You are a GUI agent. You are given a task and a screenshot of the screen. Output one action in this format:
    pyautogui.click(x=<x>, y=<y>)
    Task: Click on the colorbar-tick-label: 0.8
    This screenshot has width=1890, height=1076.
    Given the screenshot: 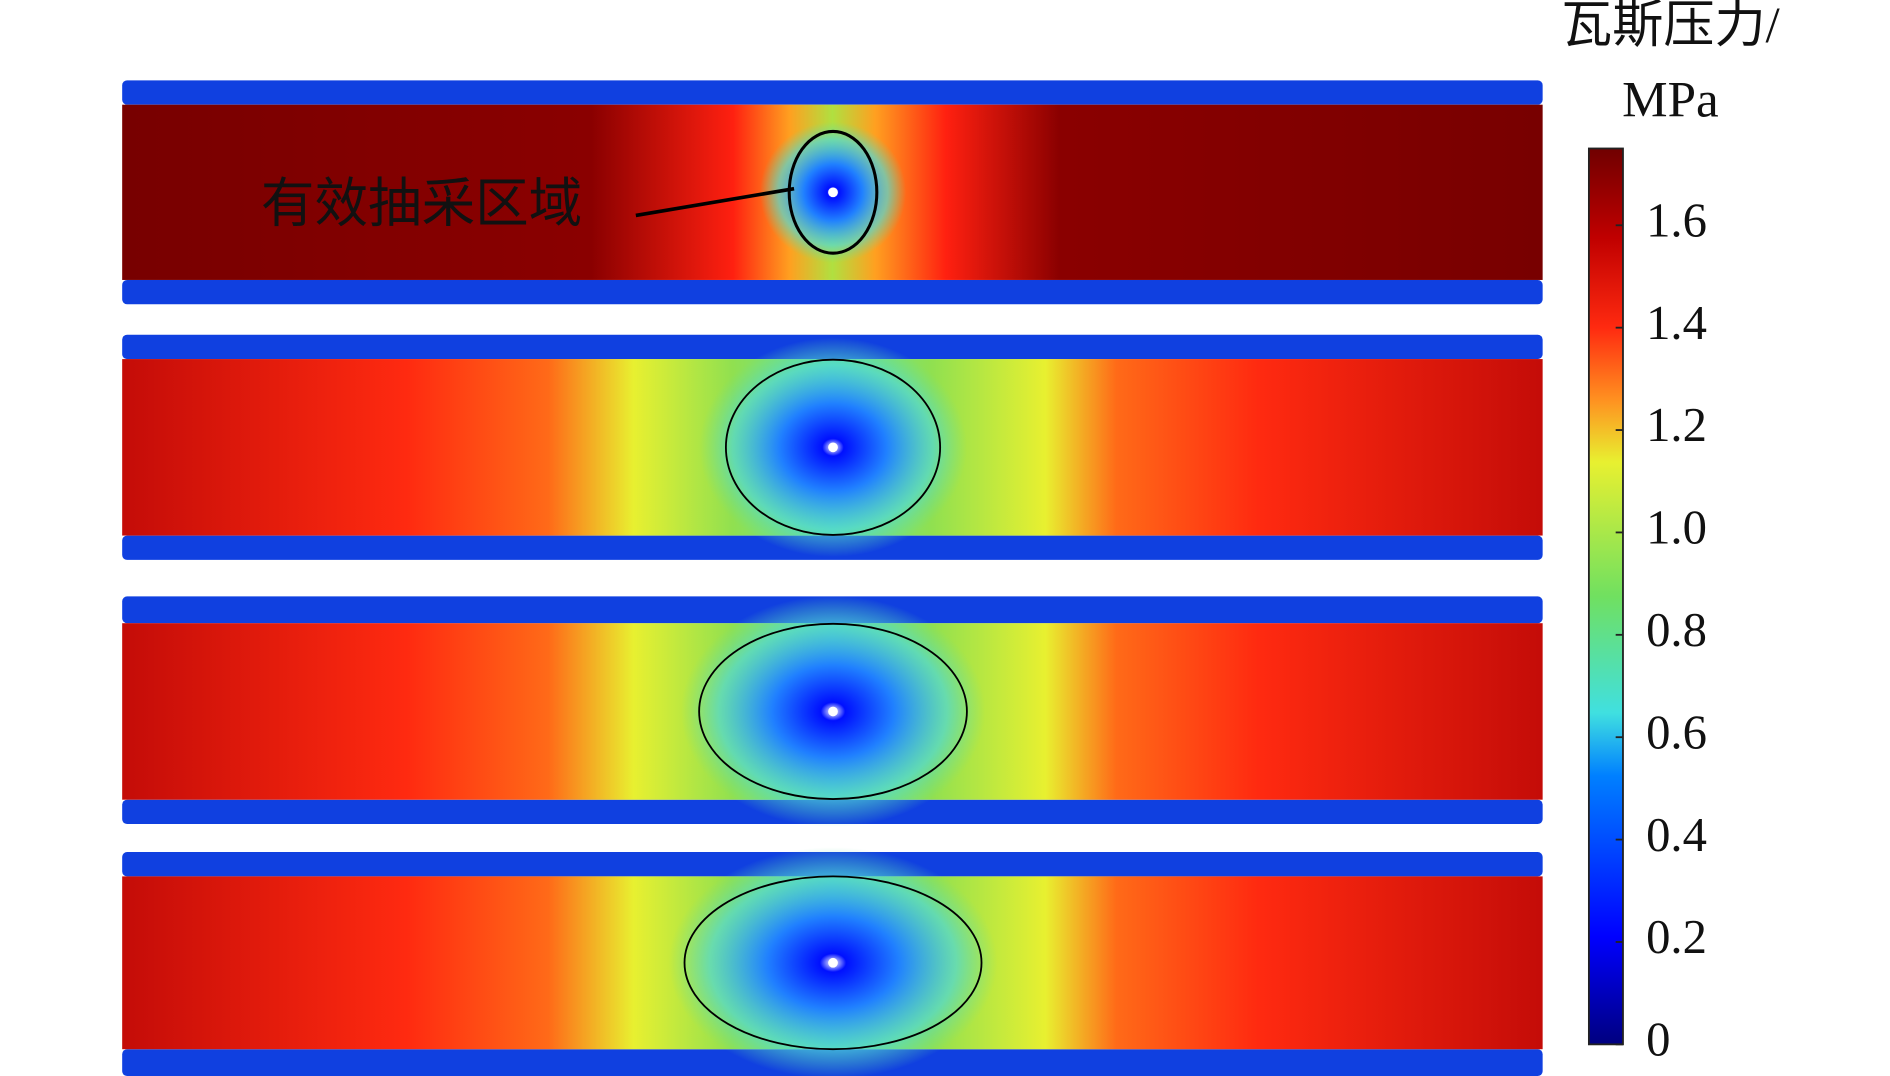 What is the action you would take?
    pyautogui.click(x=1676, y=630)
    